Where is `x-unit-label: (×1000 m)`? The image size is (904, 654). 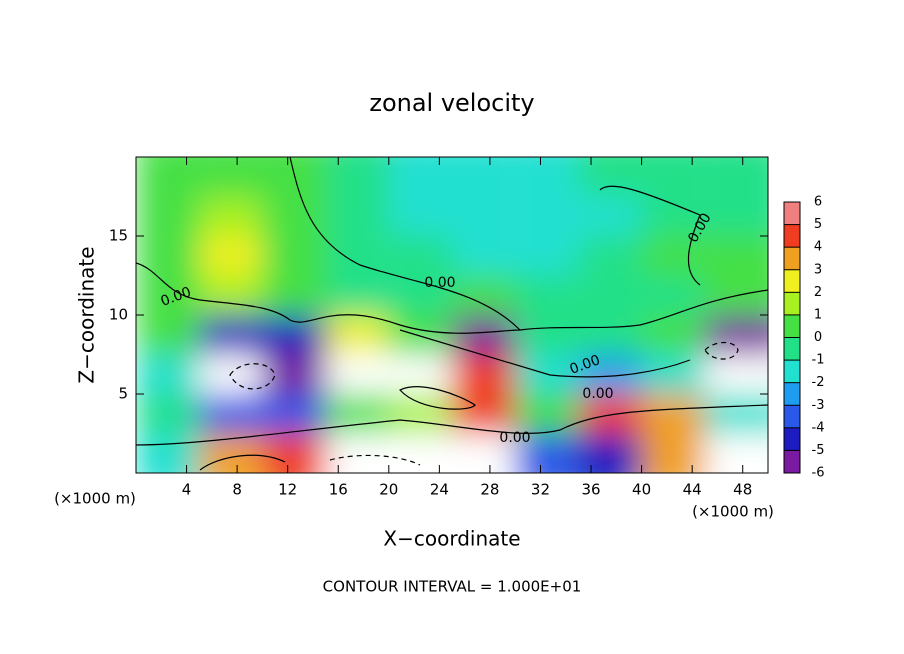 x-unit-label: (×1000 m) is located at coordinates (733, 512).